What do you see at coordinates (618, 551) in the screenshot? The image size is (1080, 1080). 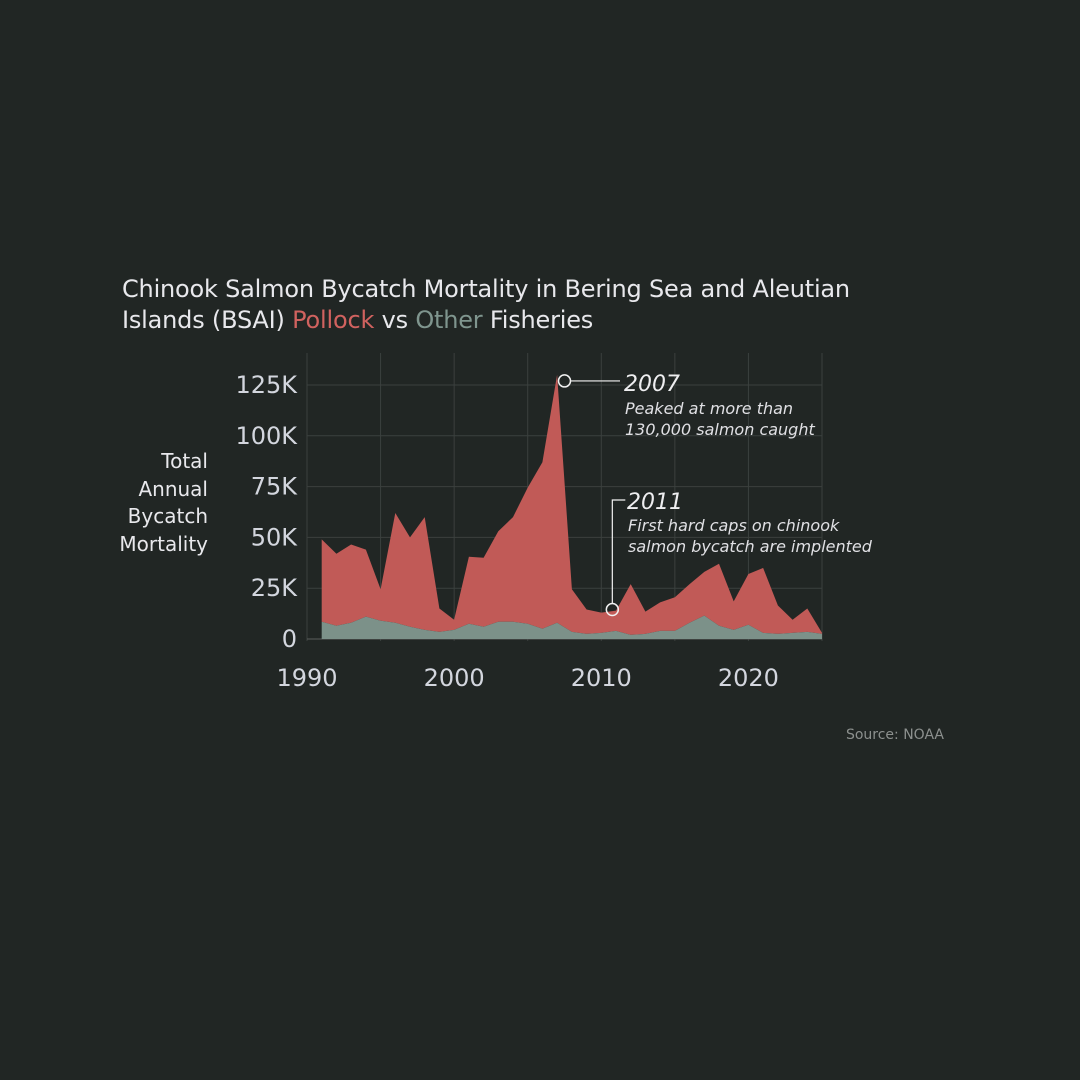 I see `annotation-leader-line` at bounding box center [618, 551].